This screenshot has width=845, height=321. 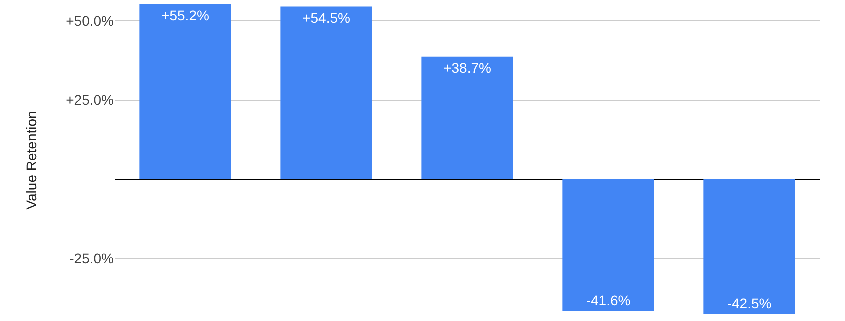 What do you see at coordinates (468, 68) in the screenshot?
I see `data-label: +38.7%` at bounding box center [468, 68].